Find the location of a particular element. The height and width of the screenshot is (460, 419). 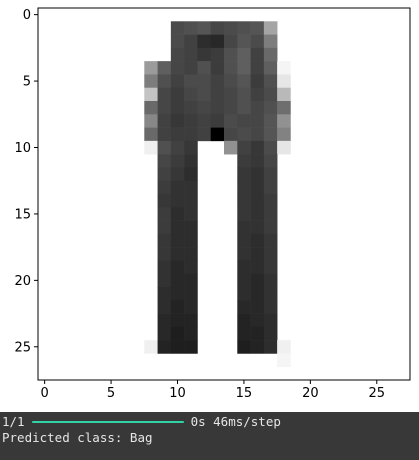

y-tick-label: 5 is located at coordinates (27, 82).